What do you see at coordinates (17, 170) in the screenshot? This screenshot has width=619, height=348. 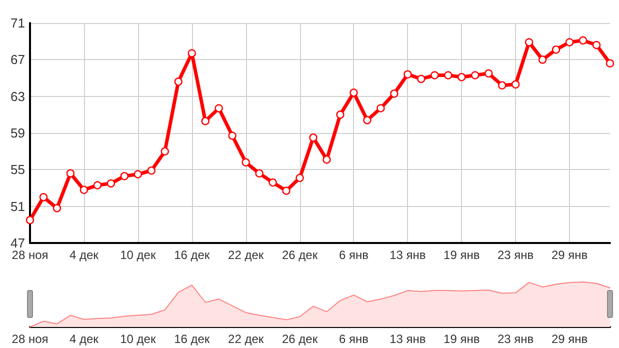 I see `y-tick-label: 55` at bounding box center [17, 170].